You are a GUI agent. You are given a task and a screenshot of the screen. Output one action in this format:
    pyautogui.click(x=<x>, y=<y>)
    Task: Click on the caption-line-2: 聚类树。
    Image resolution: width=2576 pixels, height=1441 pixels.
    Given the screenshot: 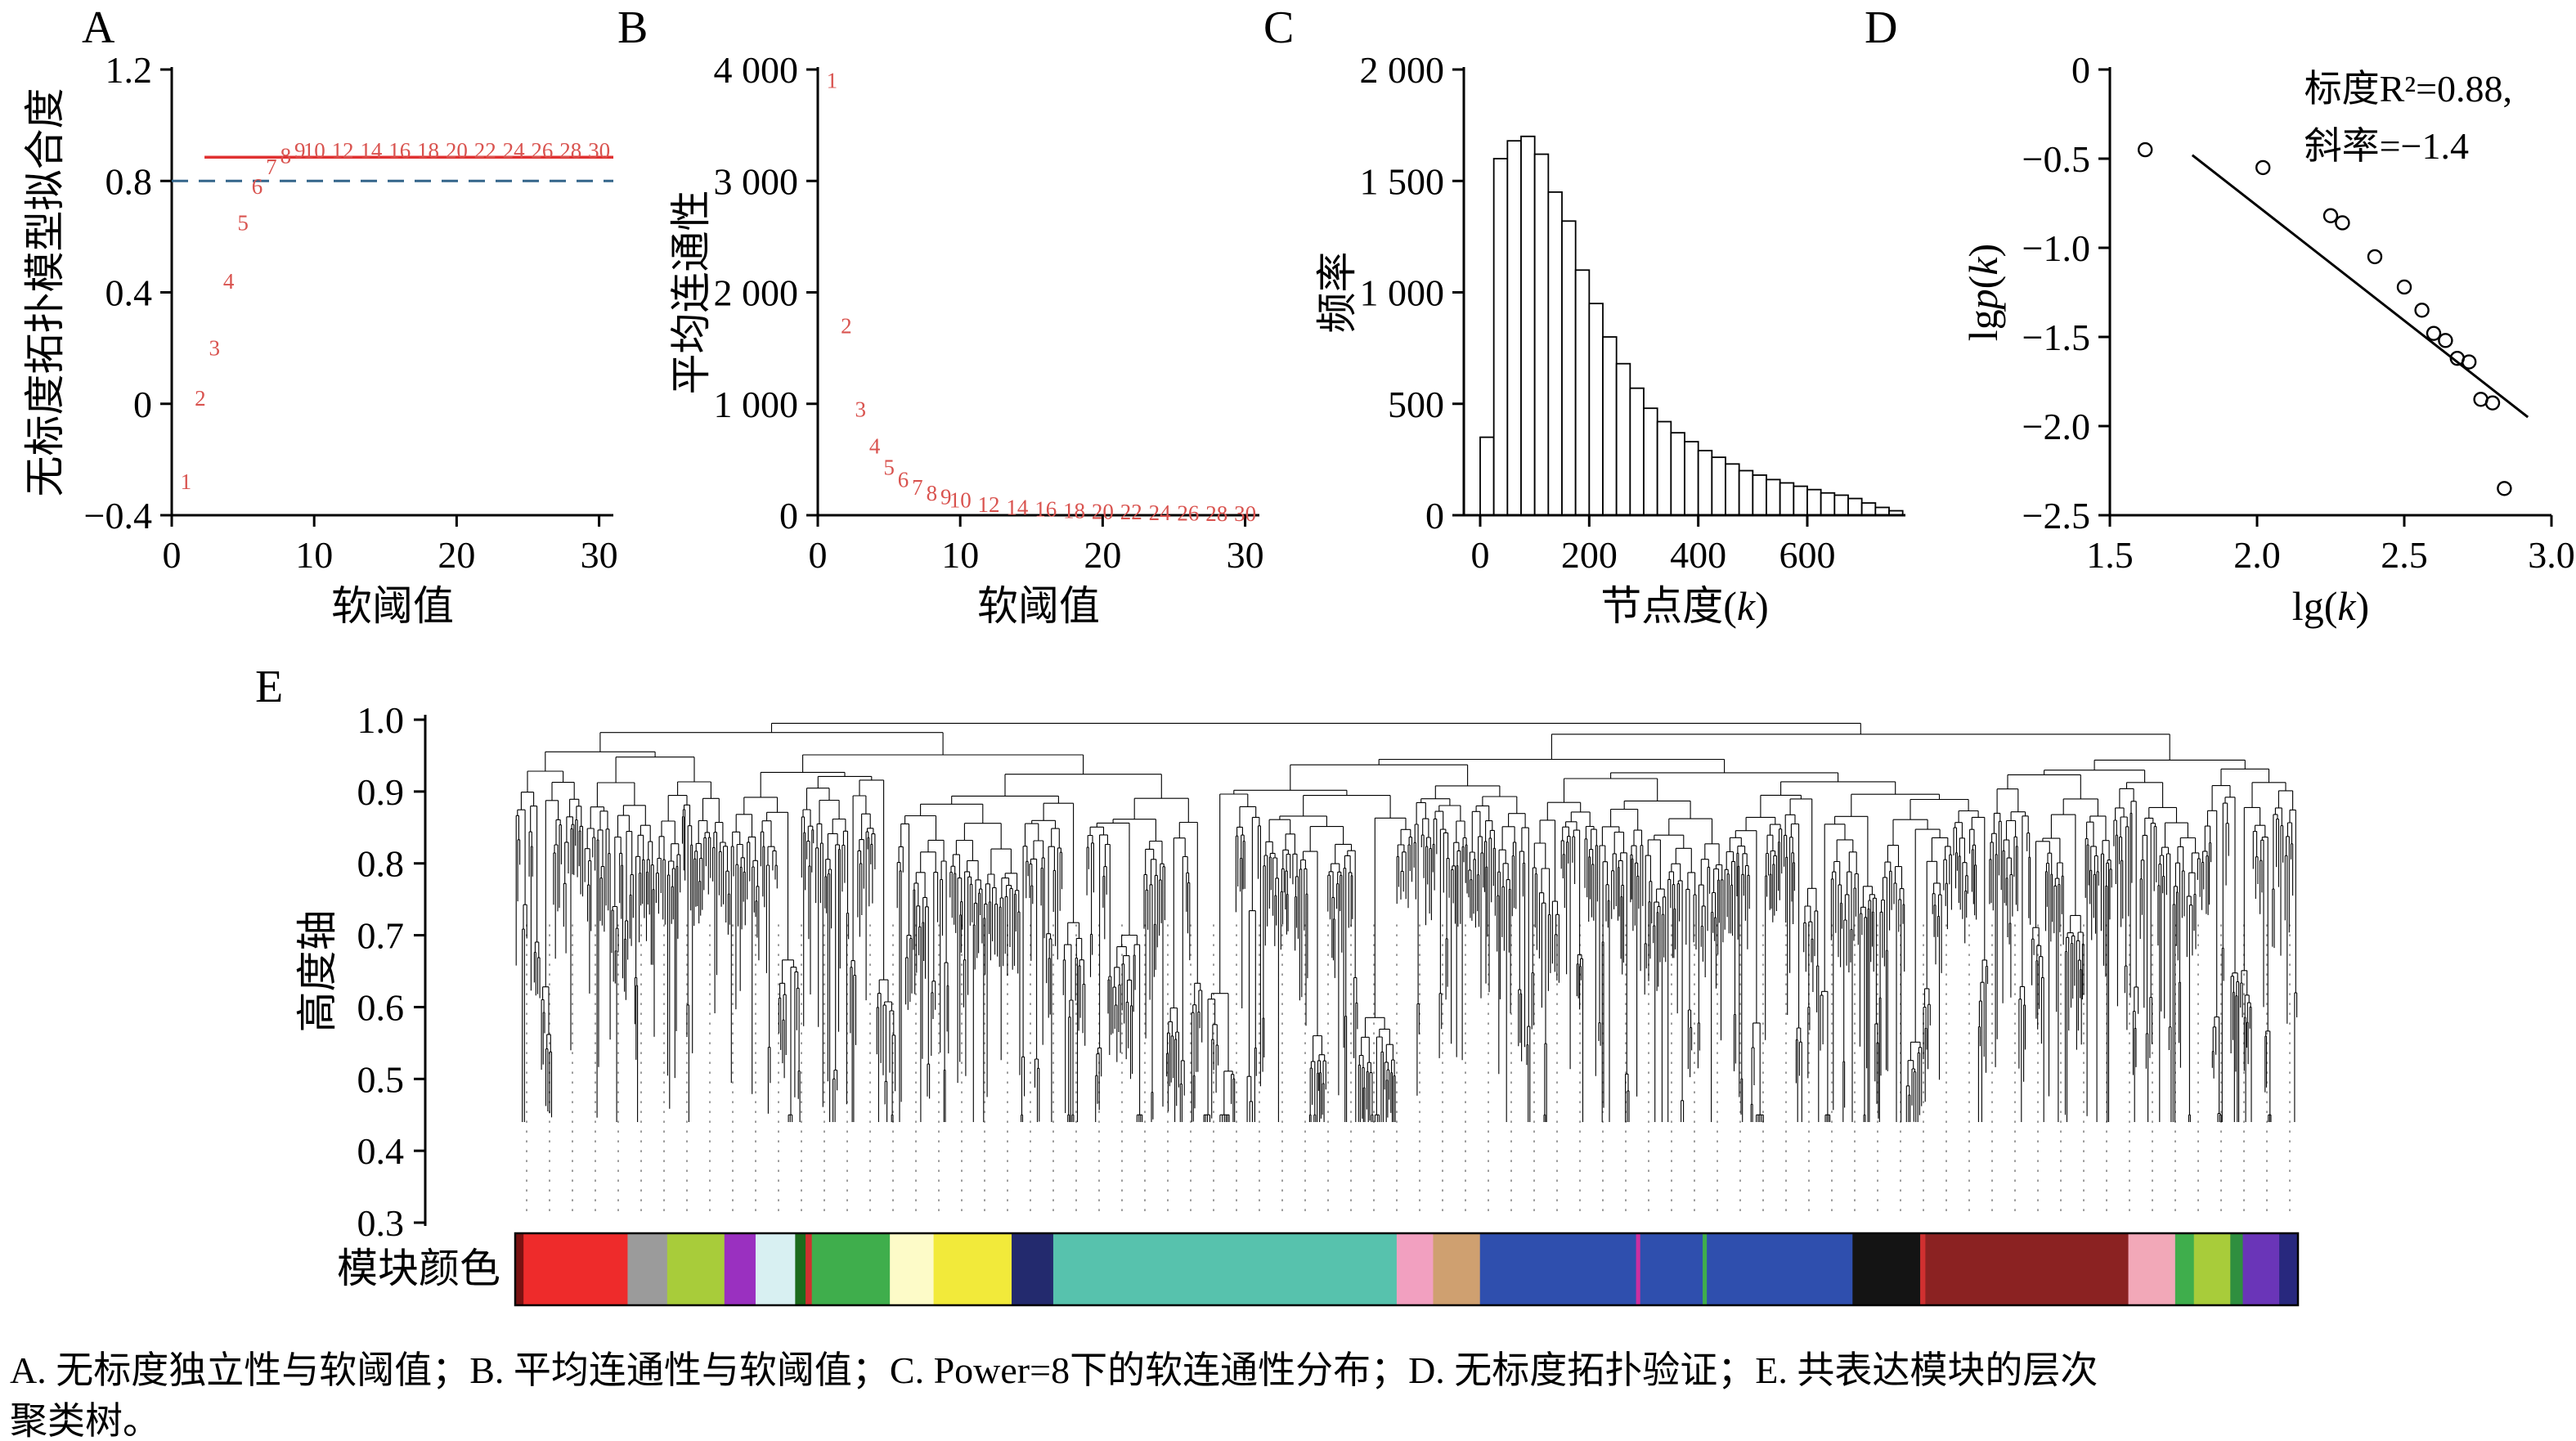 What is the action you would take?
    pyautogui.click(x=85, y=1421)
    